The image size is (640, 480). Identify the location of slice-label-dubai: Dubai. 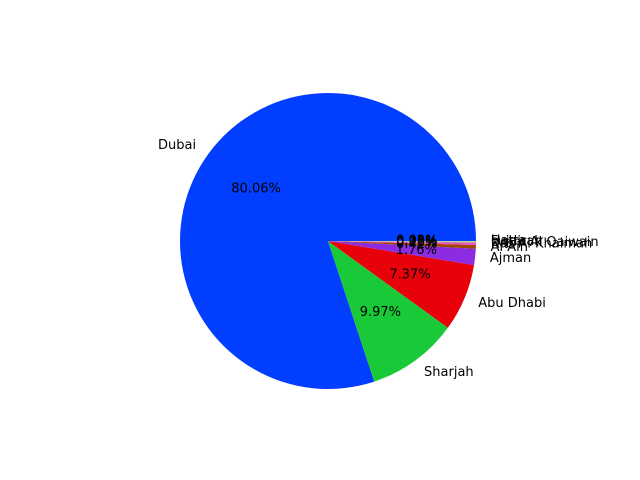
(177, 145).